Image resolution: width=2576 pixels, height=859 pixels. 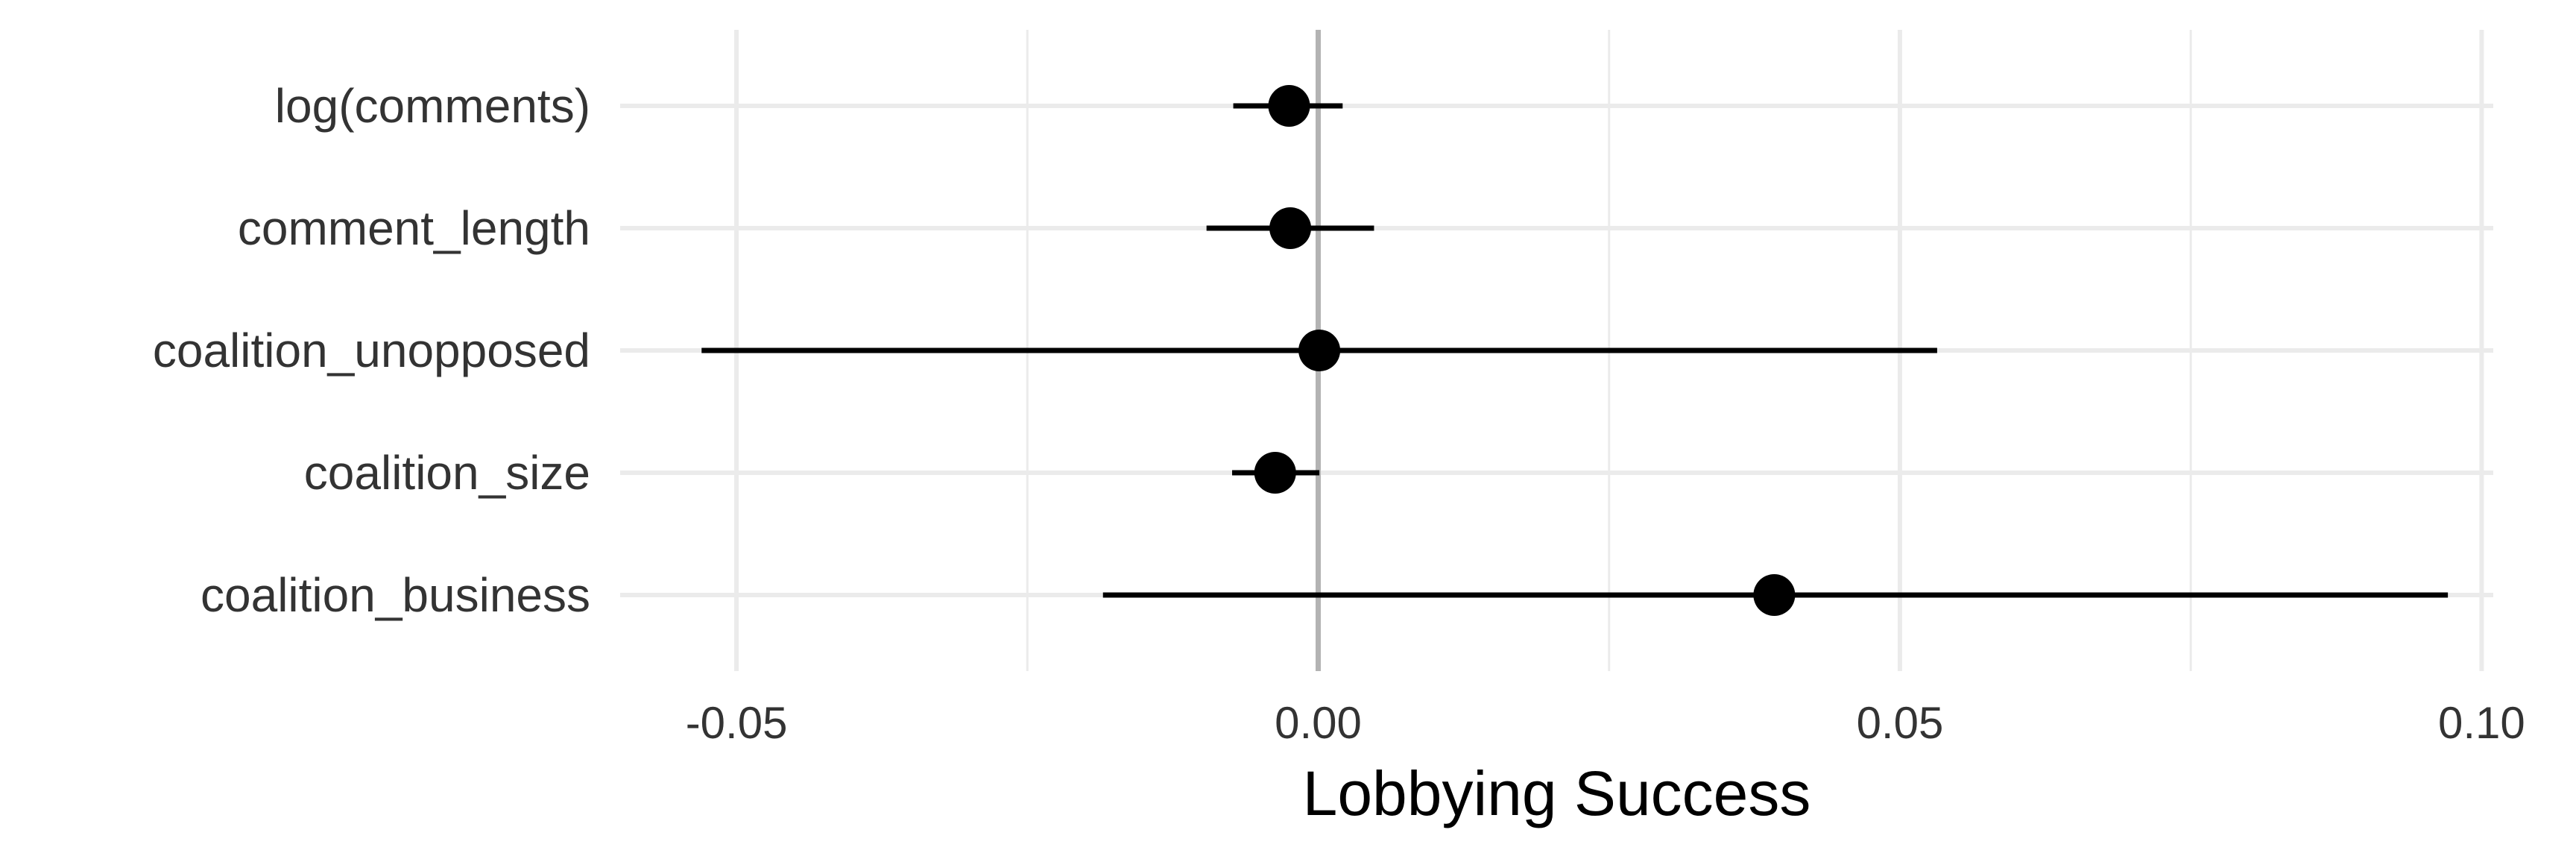 I want to click on y-tick-label: comment_length, so click(x=414, y=228).